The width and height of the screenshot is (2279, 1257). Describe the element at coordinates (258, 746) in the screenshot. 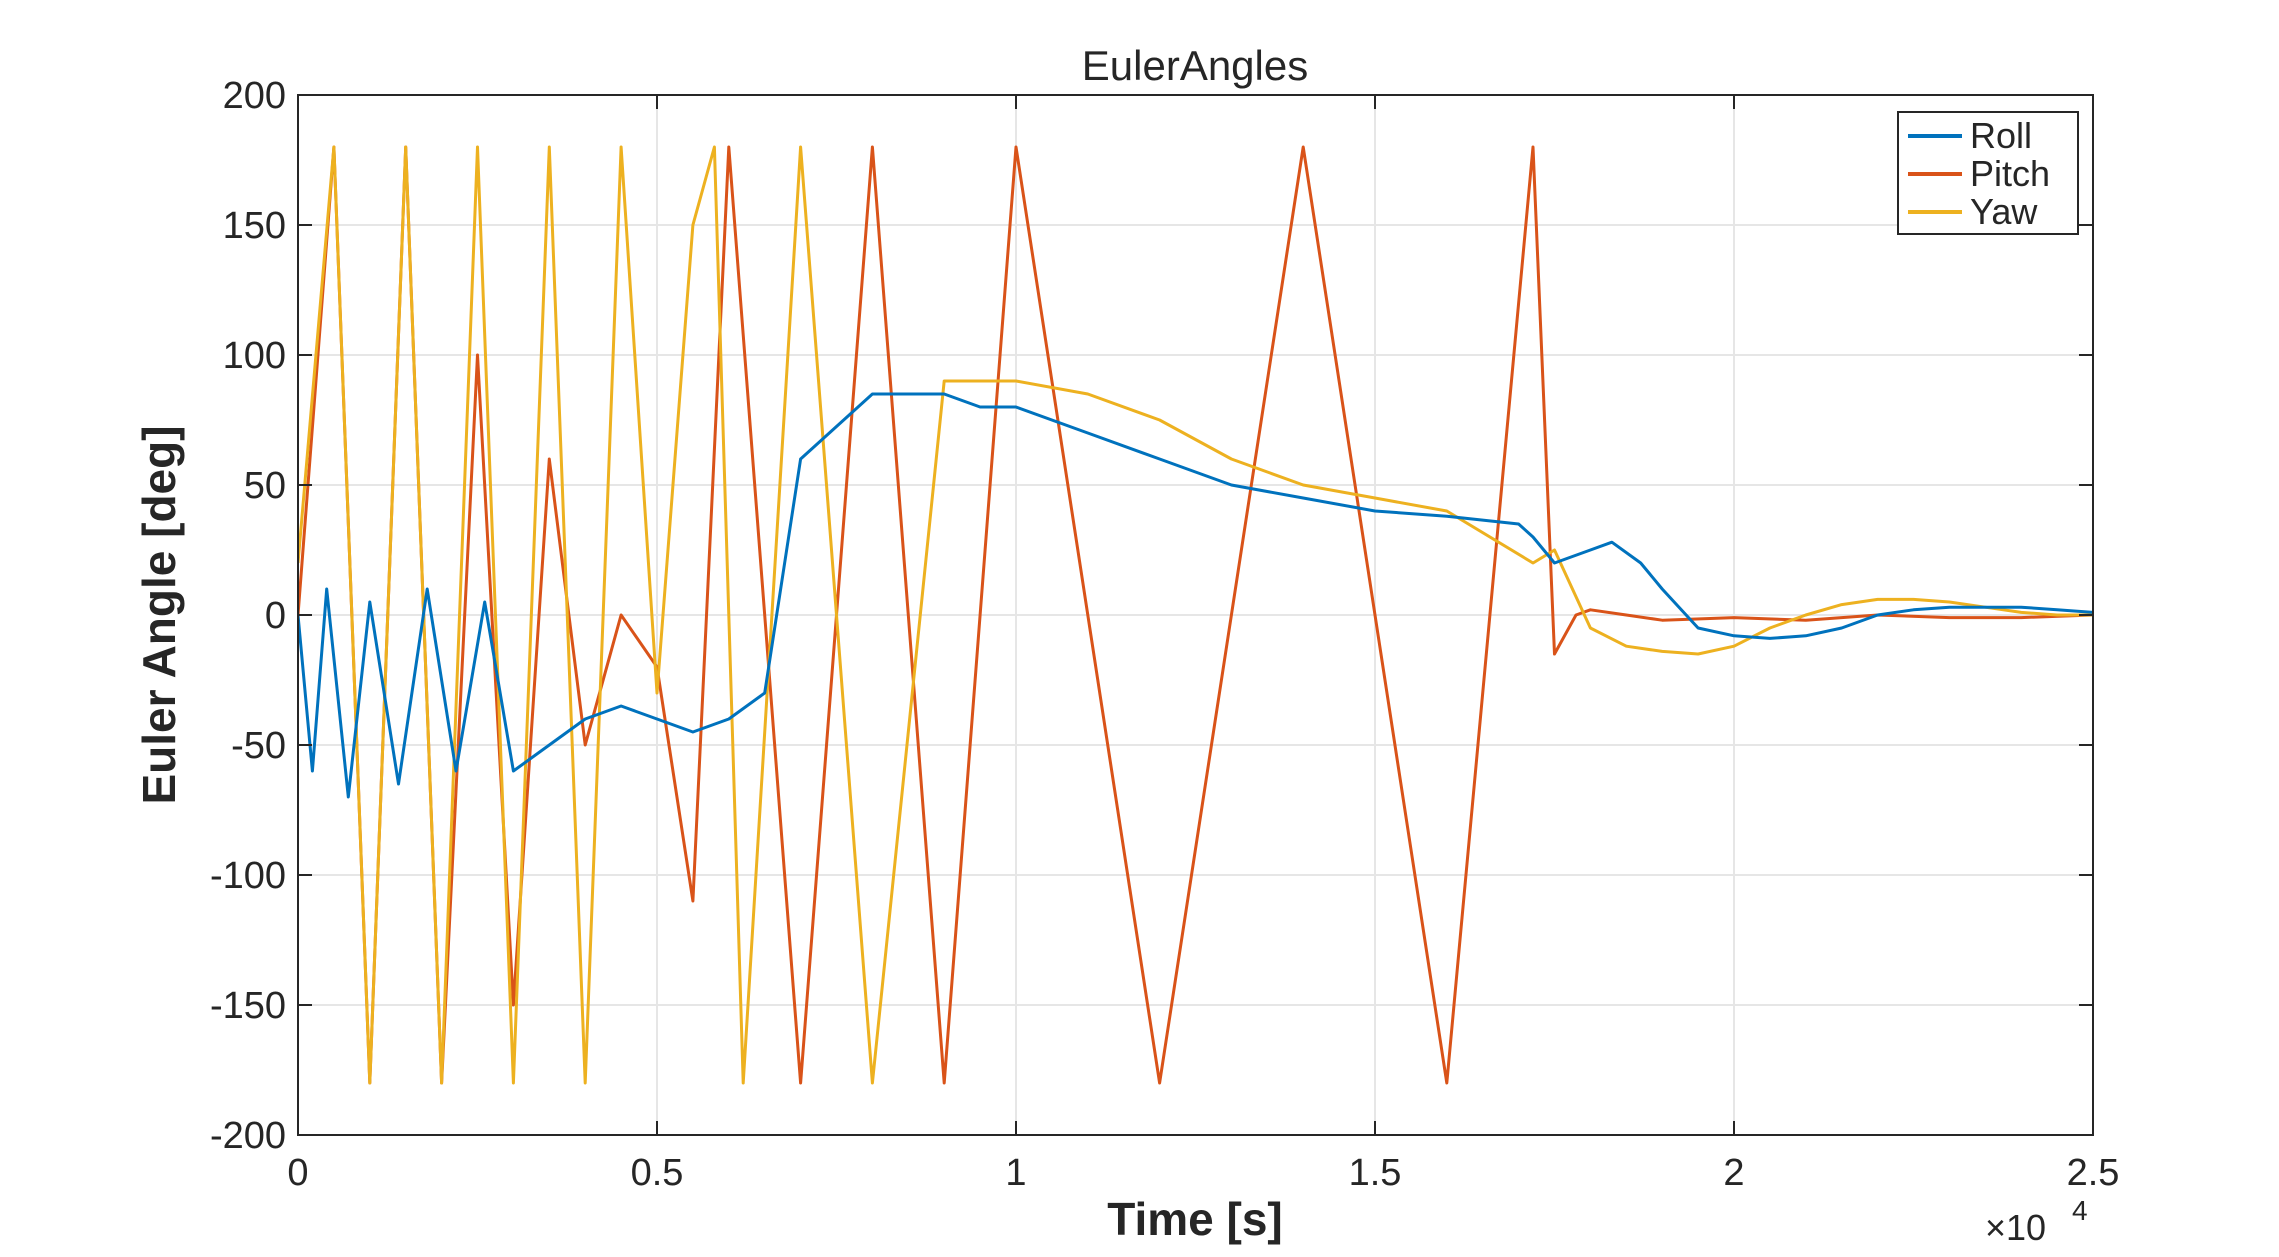

I see `y-tick-label: -50` at that location.